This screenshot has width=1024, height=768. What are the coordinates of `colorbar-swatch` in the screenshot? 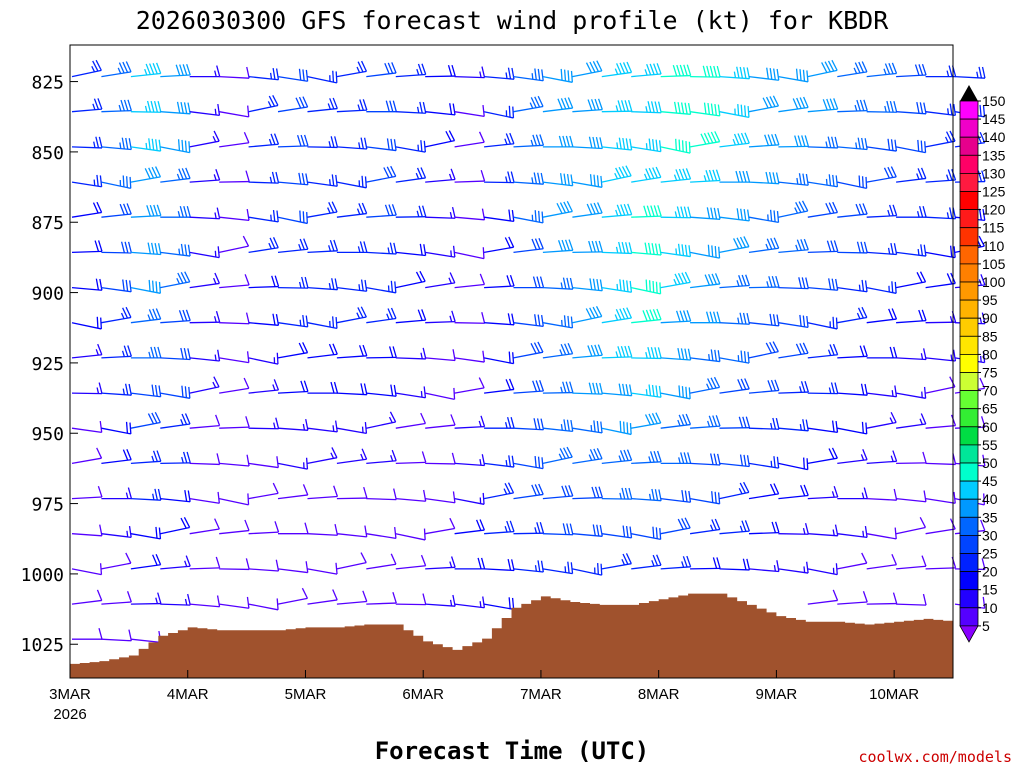 It's located at (969, 309).